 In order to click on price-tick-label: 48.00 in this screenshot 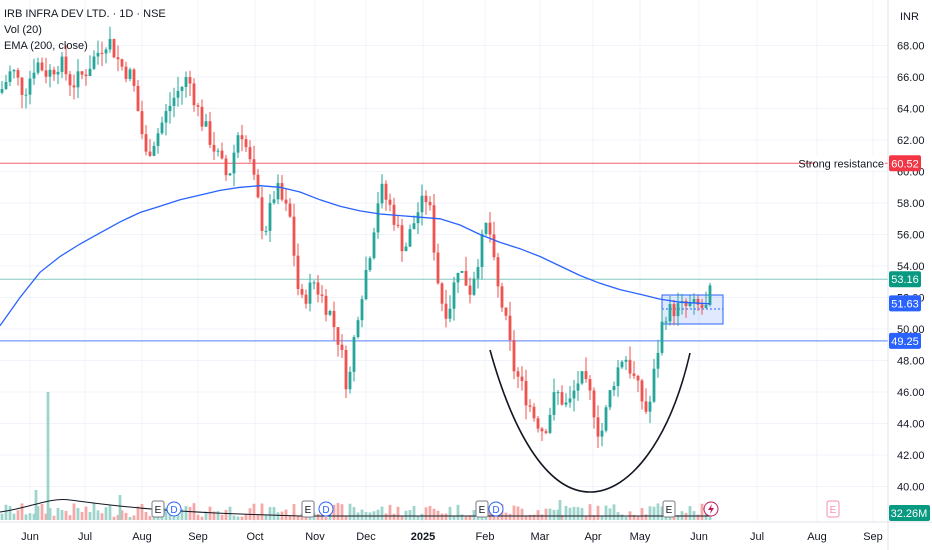, I will do `click(911, 362)`.